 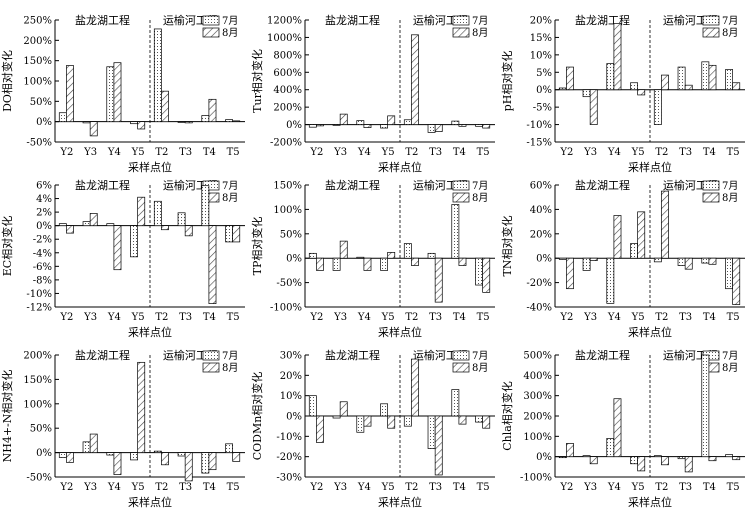 I want to click on y-axis-label: DO相对变化, so click(x=7, y=81).